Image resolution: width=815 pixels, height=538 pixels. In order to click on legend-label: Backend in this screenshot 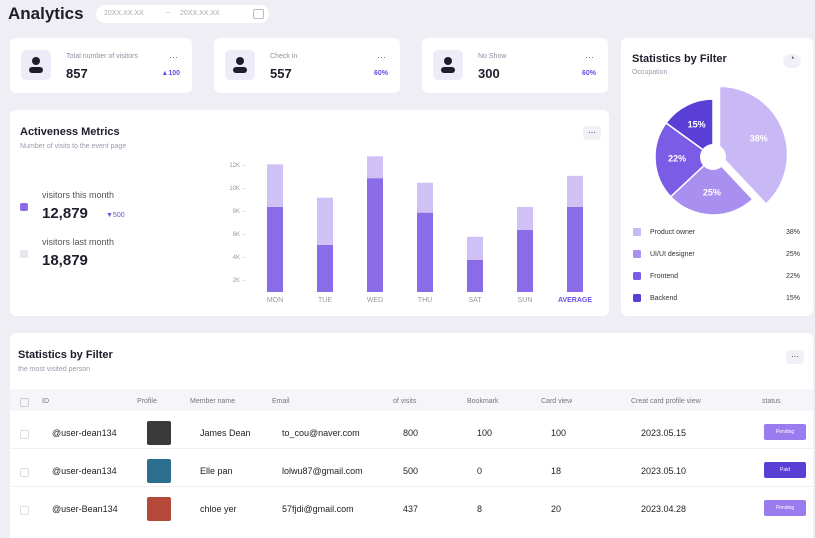, I will do `click(663, 298)`.